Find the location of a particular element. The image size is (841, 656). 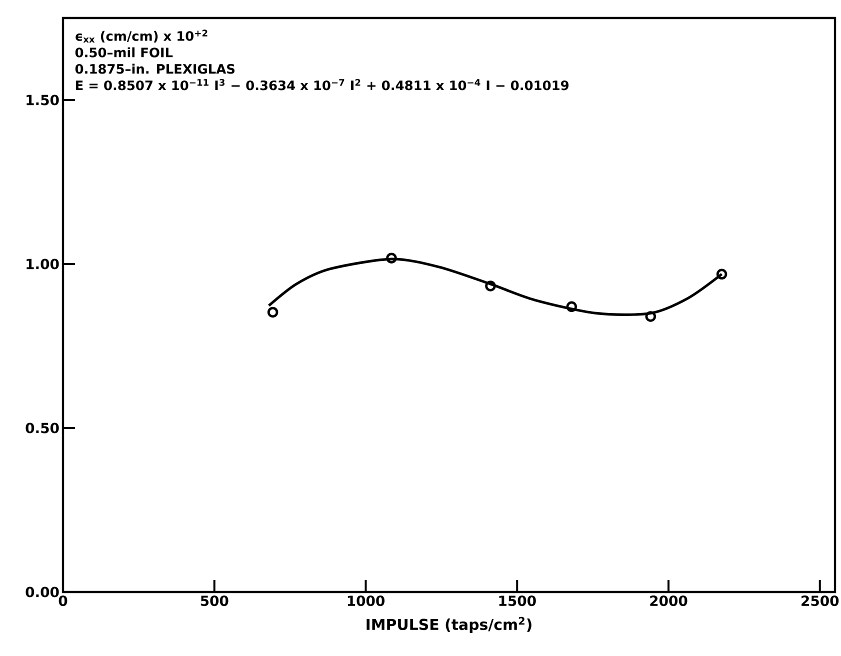

y-tick-label: 0.50 is located at coordinates (42, 428).